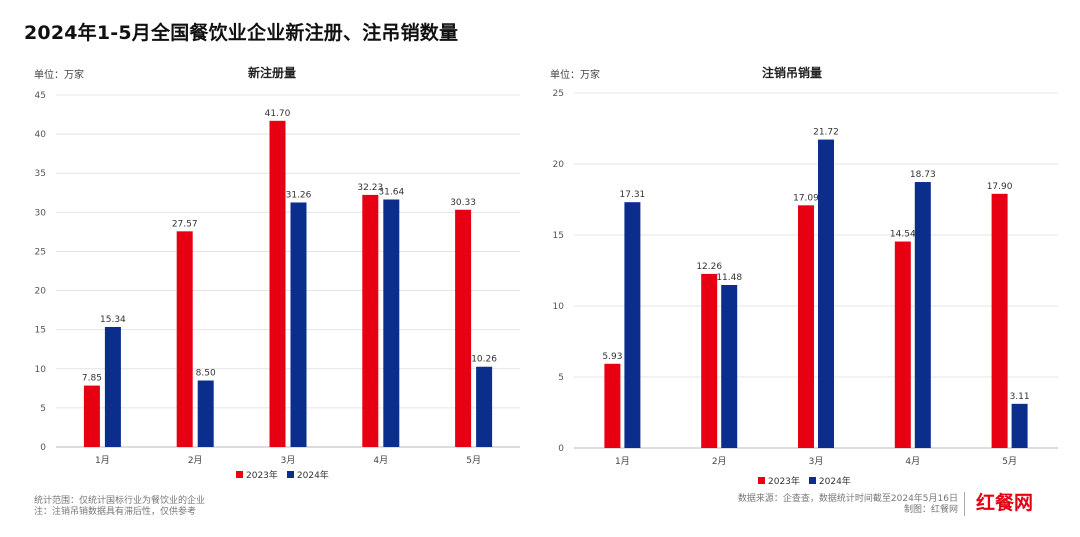 Image resolution: width=1080 pixels, height=537 pixels. Describe the element at coordinates (40, 174) in the screenshot. I see `y-tick-label: 35` at that location.